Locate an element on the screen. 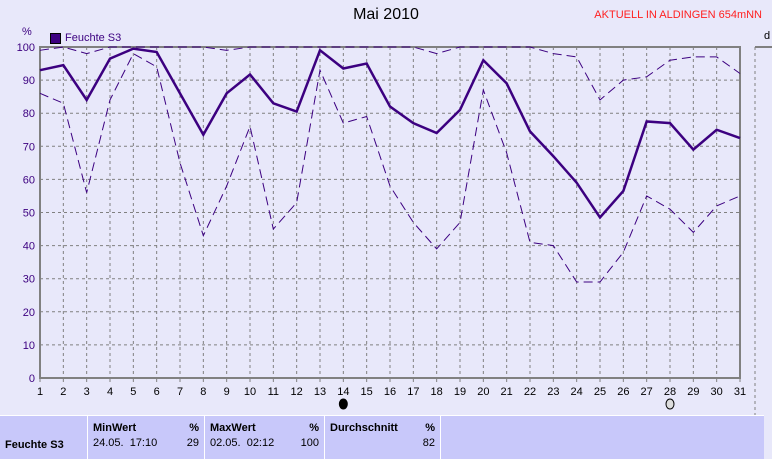  legend-label: Feuchte S3 is located at coordinates (93, 38).